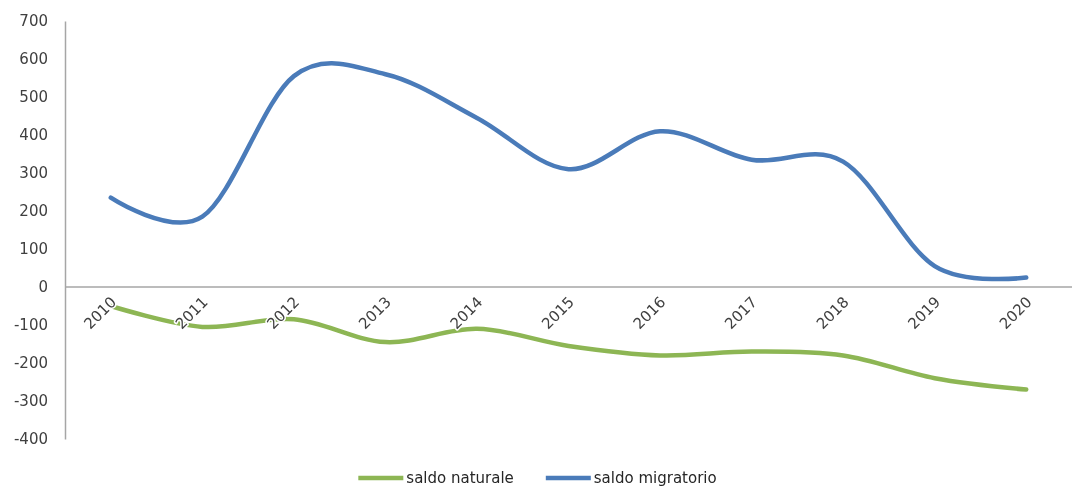 This screenshot has height=489, width=1075. Describe the element at coordinates (655, 478) in the screenshot. I see `legend-label: saldo migratorio` at that location.